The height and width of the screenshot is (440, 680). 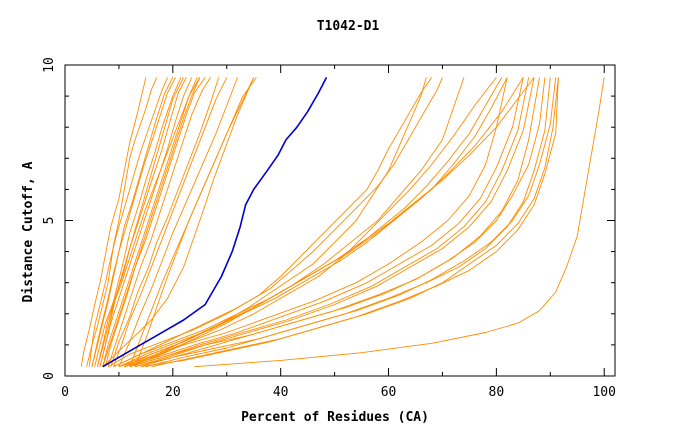 What do you see at coordinates (49, 221) in the screenshot?
I see `y-tick-label: 5` at bounding box center [49, 221].